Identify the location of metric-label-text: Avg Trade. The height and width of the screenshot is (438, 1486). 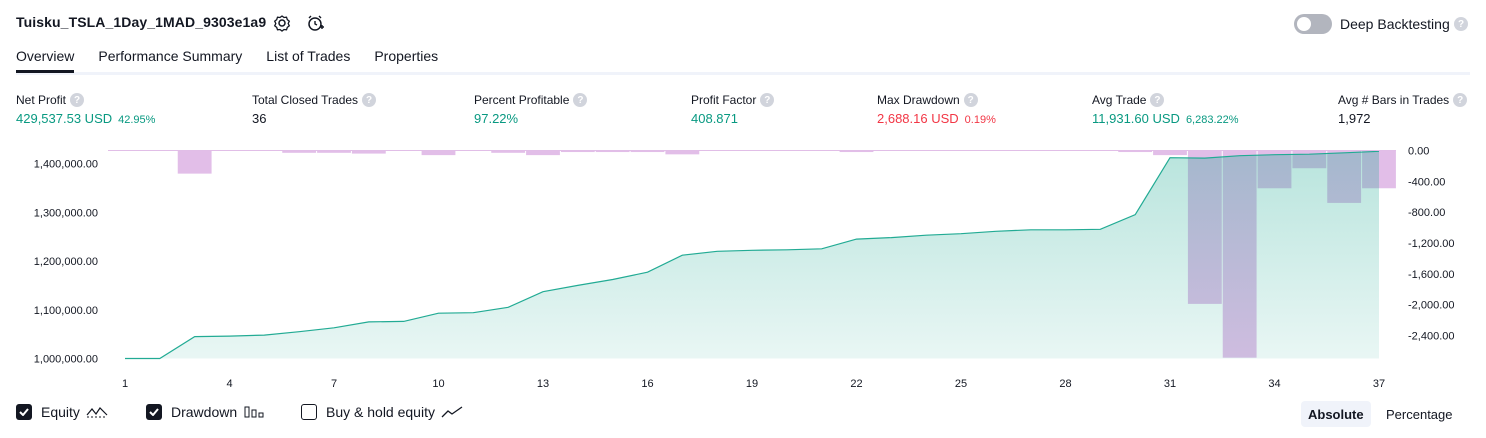
(1119, 100).